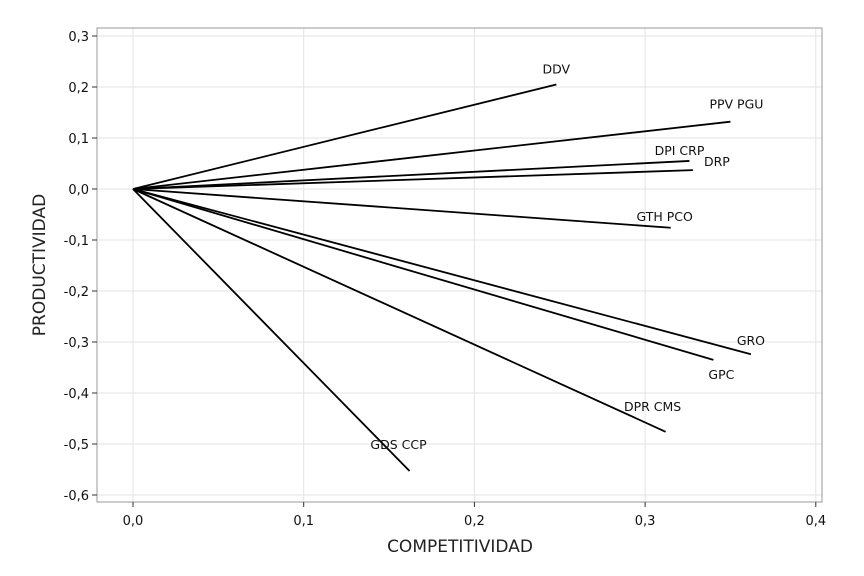 Image resolution: width=864 pixels, height=576 pixels. What do you see at coordinates (76, 394) in the screenshot?
I see `y-tick-label: -0,4` at bounding box center [76, 394].